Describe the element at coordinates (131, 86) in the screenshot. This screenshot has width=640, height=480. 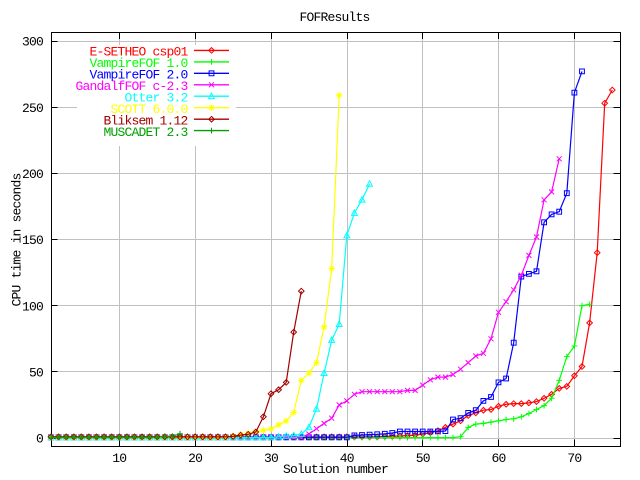
I see `svg-text: GandalfFOF c-2.3` at that location.